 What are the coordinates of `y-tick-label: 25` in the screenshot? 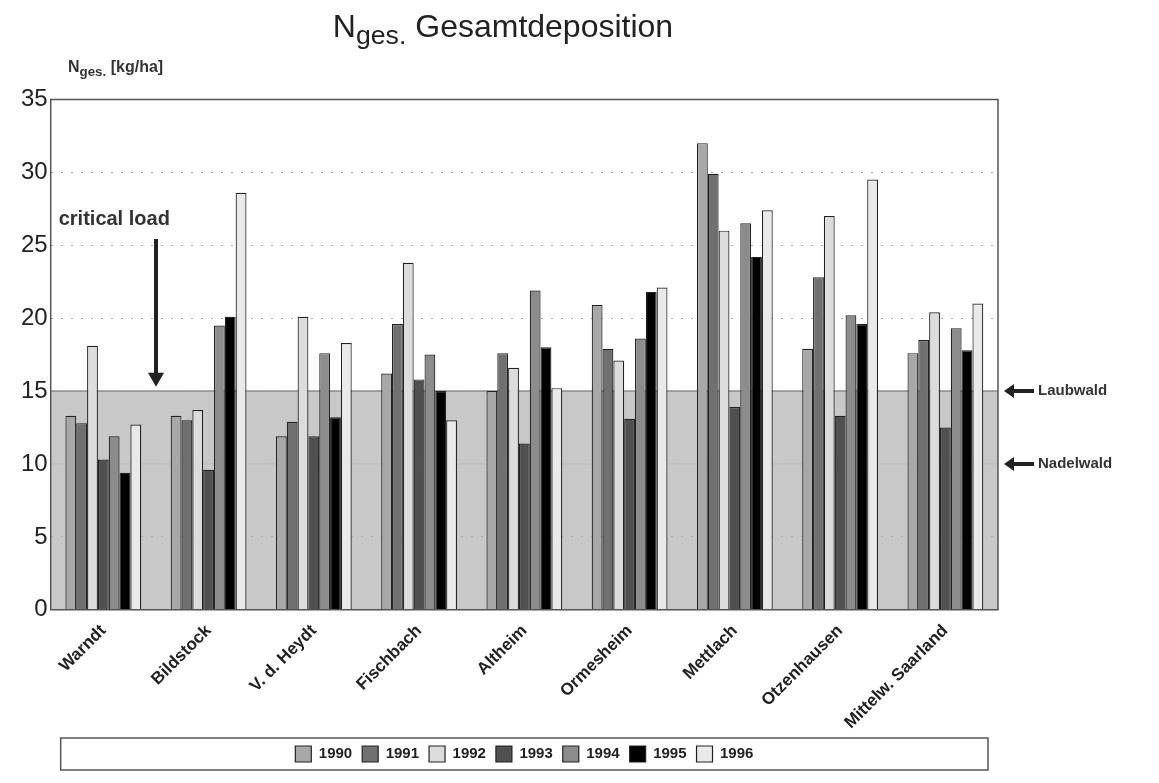 It's located at (34, 243).